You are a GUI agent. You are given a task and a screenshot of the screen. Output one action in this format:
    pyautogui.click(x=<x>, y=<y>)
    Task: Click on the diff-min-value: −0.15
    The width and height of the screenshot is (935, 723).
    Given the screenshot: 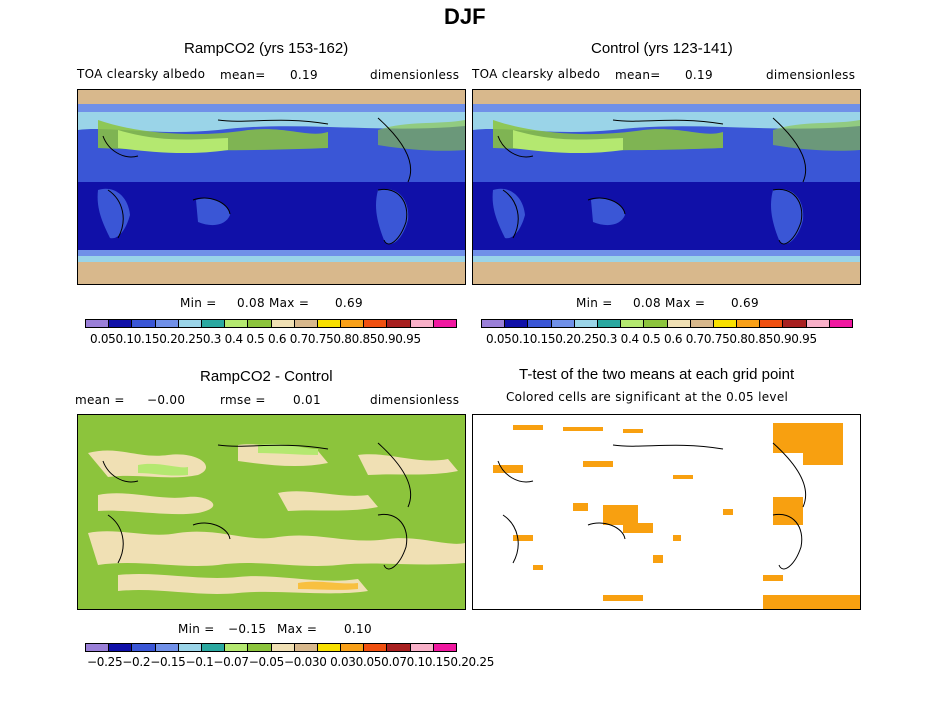 What is the action you would take?
    pyautogui.click(x=247, y=629)
    